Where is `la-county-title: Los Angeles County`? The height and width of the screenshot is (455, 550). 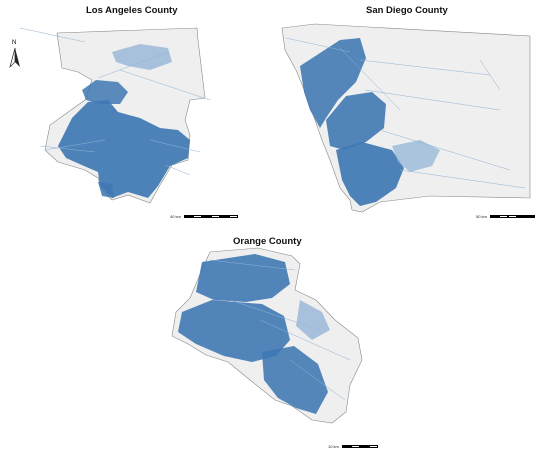 la-county-title: Los Angeles County is located at coordinates (132, 10).